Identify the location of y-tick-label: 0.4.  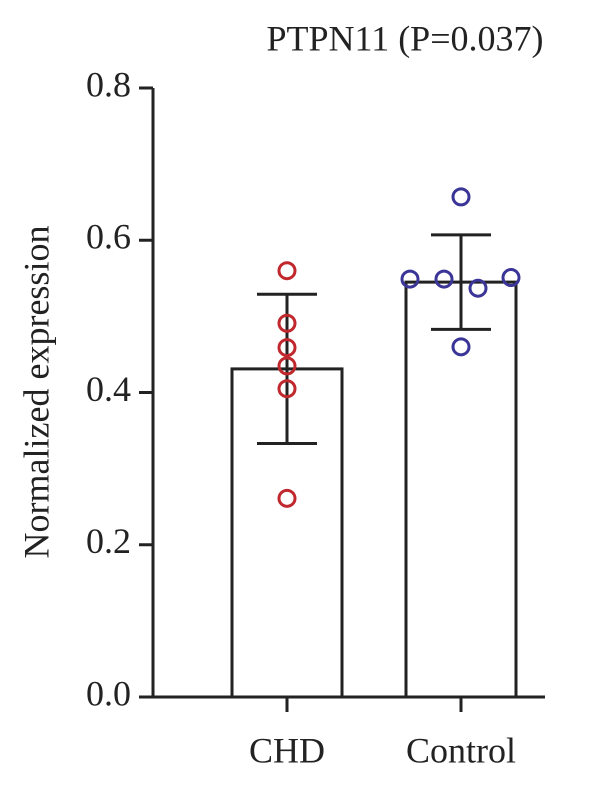
(108, 389).